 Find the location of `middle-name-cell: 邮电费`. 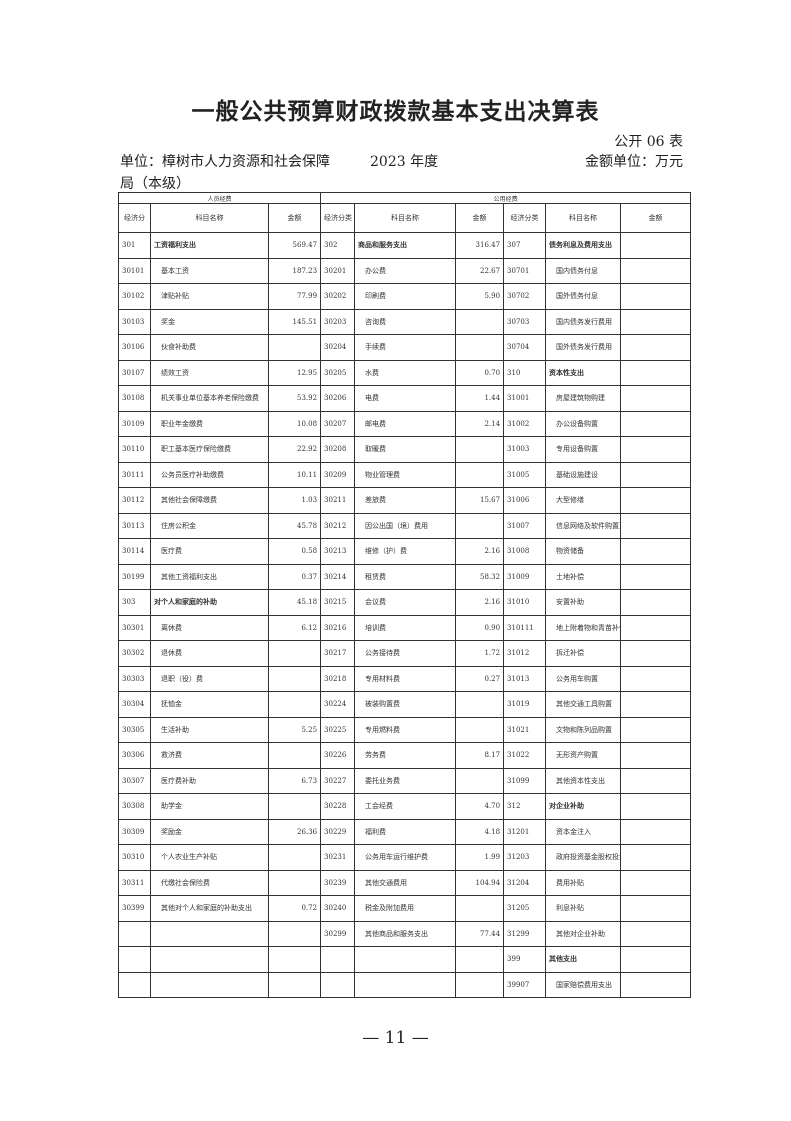

middle-name-cell: 邮电费 is located at coordinates (405, 423).